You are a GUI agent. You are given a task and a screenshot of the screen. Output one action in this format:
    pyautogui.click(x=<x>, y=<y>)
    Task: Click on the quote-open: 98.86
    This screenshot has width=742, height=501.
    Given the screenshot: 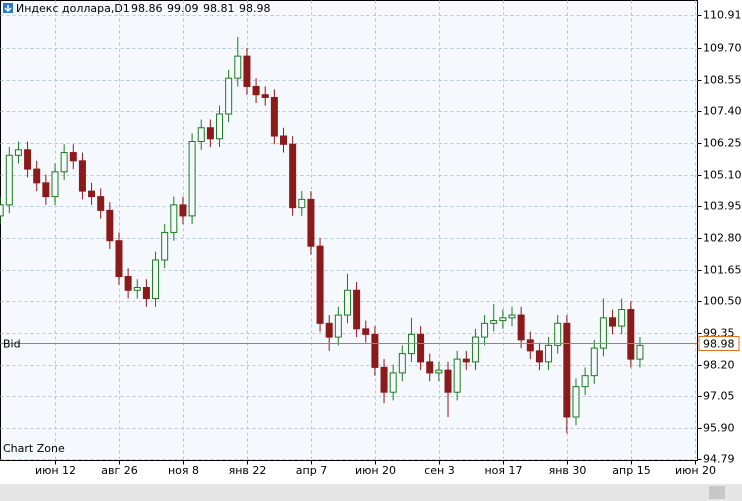 What is the action you would take?
    pyautogui.click(x=147, y=8)
    